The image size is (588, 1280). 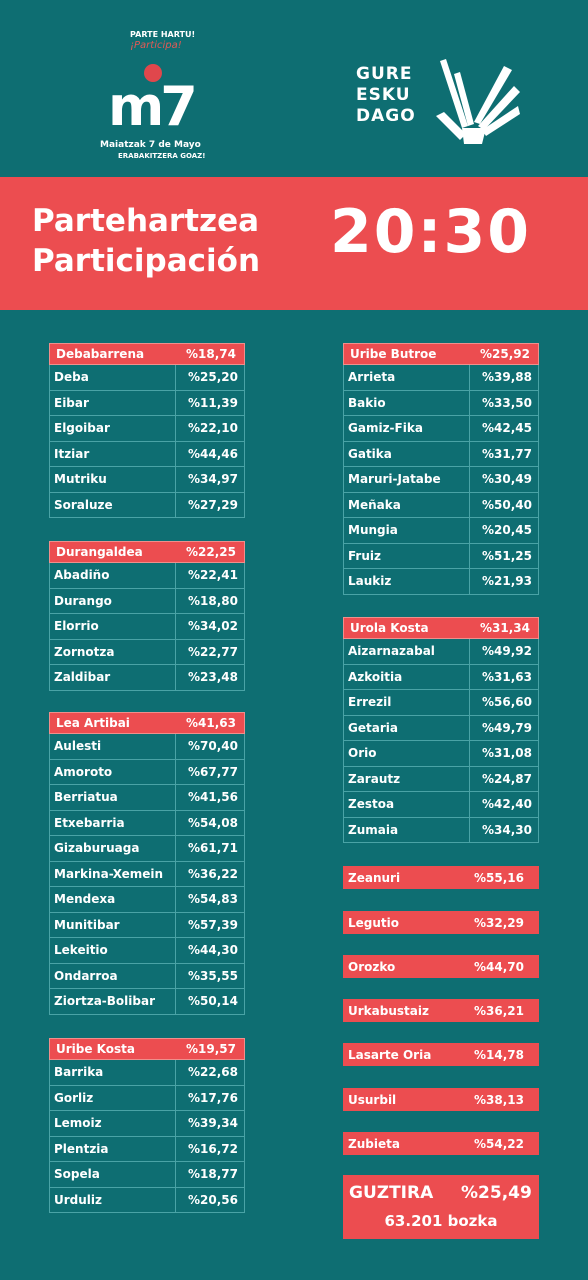 I want to click on town-row: Zornotza %22,77, so click(x=147, y=652).